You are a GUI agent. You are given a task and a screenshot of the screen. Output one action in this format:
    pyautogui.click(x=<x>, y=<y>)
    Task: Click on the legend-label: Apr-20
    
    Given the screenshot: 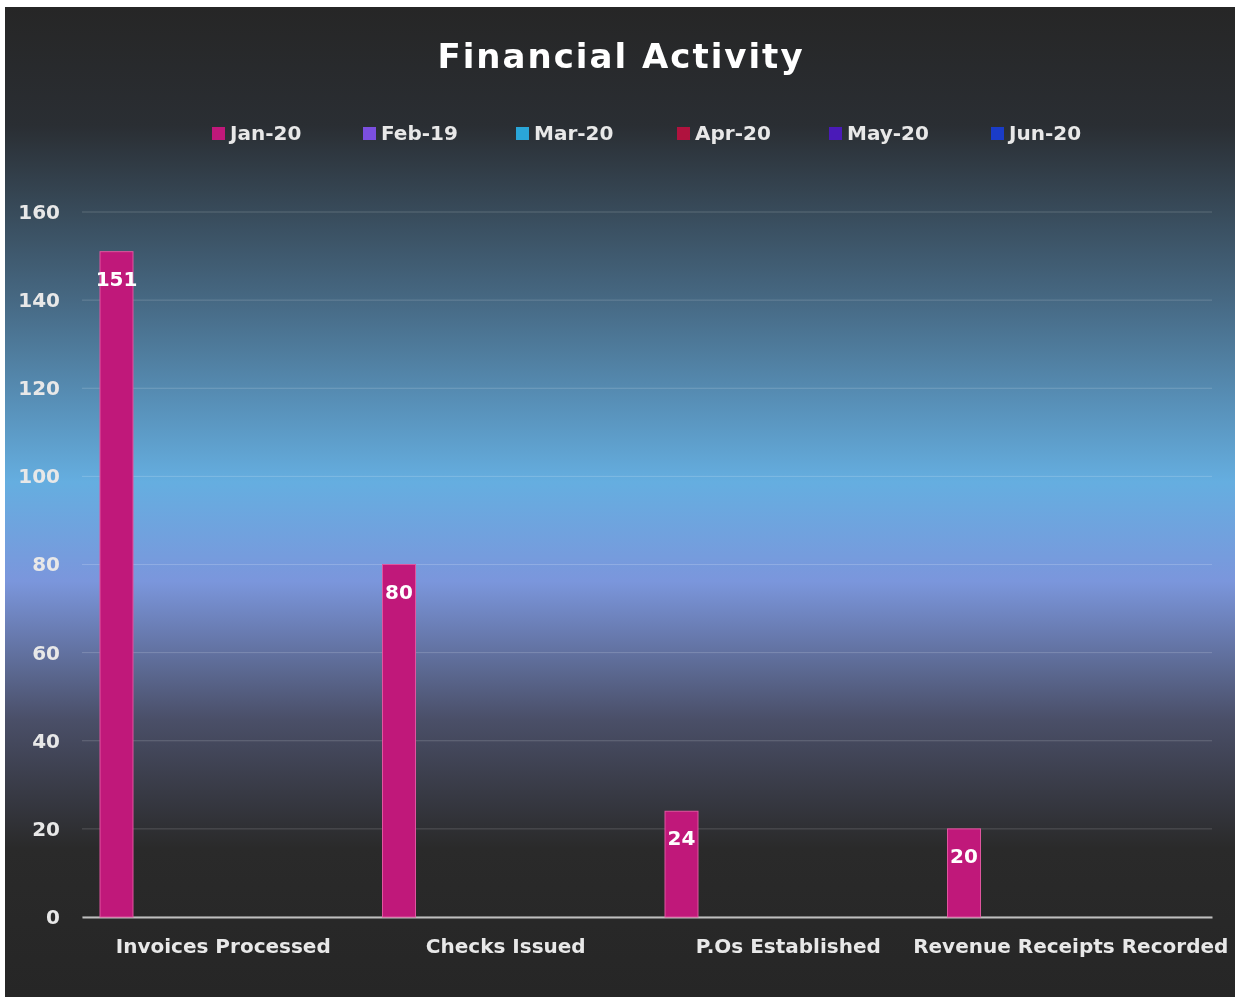 What is the action you would take?
    pyautogui.click(x=733, y=133)
    